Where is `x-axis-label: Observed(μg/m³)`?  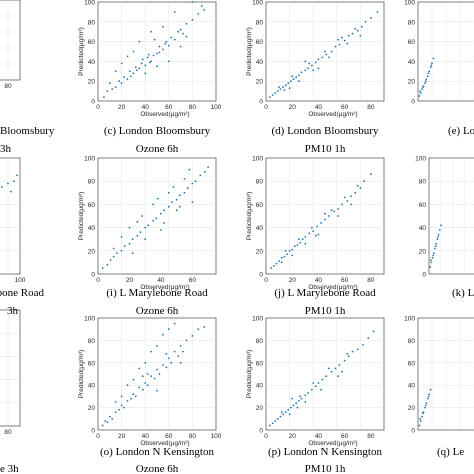
x-axis-label: Observed(μg/m³) is located at coordinates (332, 114).